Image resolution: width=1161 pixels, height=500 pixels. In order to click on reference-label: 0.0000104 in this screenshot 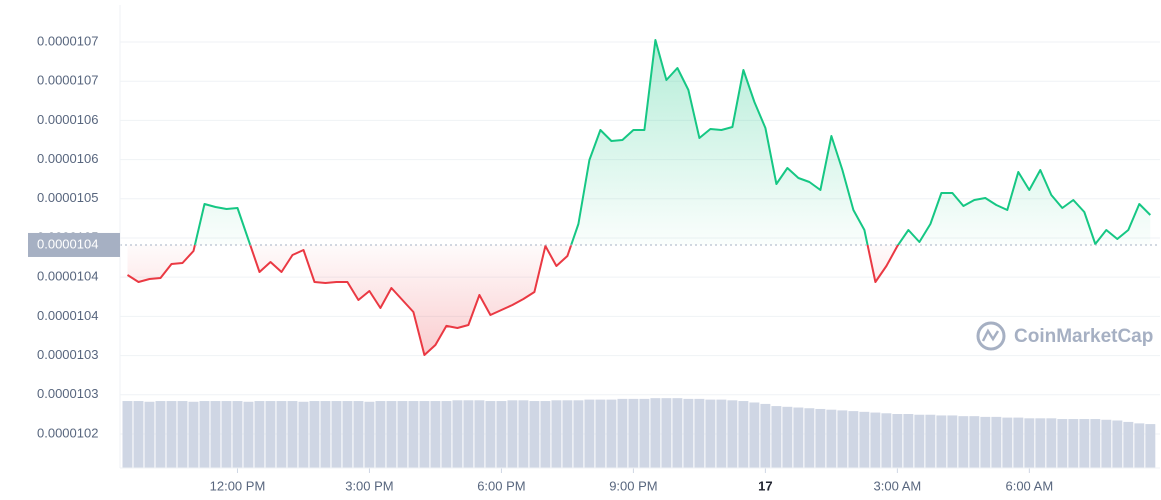, I will do `click(67, 243)`.